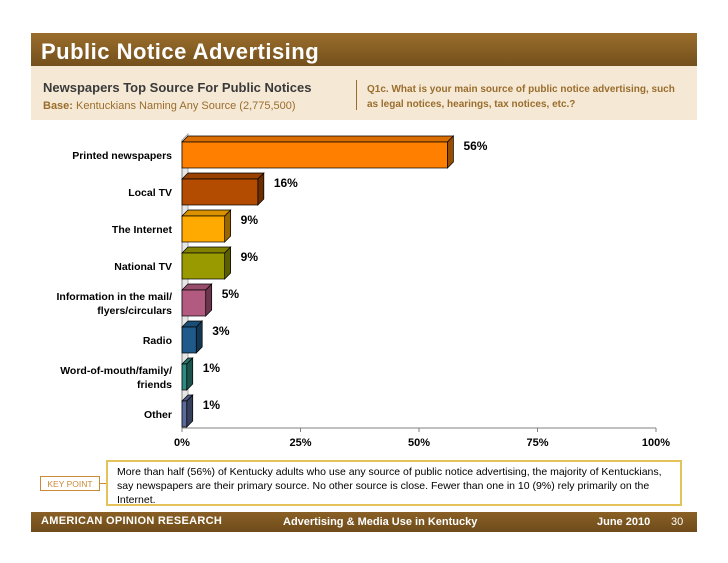  I want to click on category-label: National TV, so click(143, 267).